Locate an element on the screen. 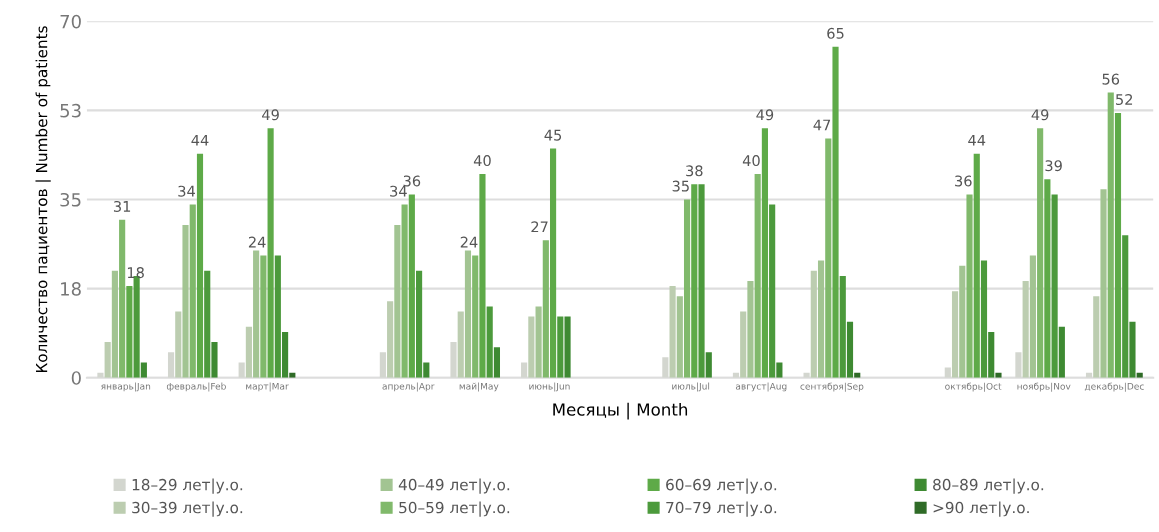 The width and height of the screenshot is (1159, 532). legend-label: 60–69 лет|у.о. is located at coordinates (721, 486).